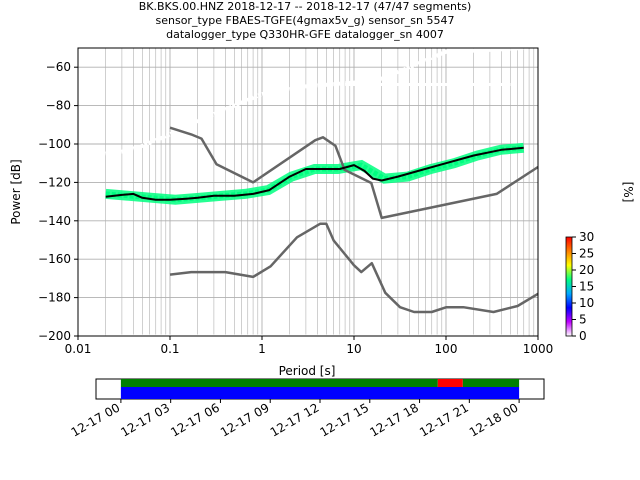 Image resolution: width=640 pixels, height=480 pixels. What do you see at coordinates (58, 106) in the screenshot?
I see `y-tick-label: −80` at bounding box center [58, 106].